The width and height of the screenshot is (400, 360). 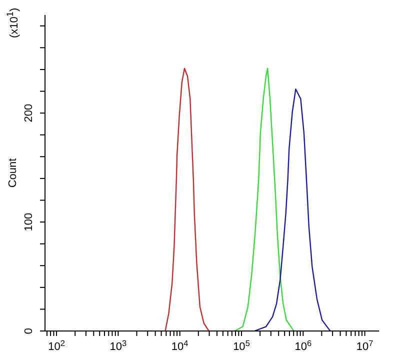 I want to click on x-tick-label: 10$^{6}$, so click(x=303, y=345).